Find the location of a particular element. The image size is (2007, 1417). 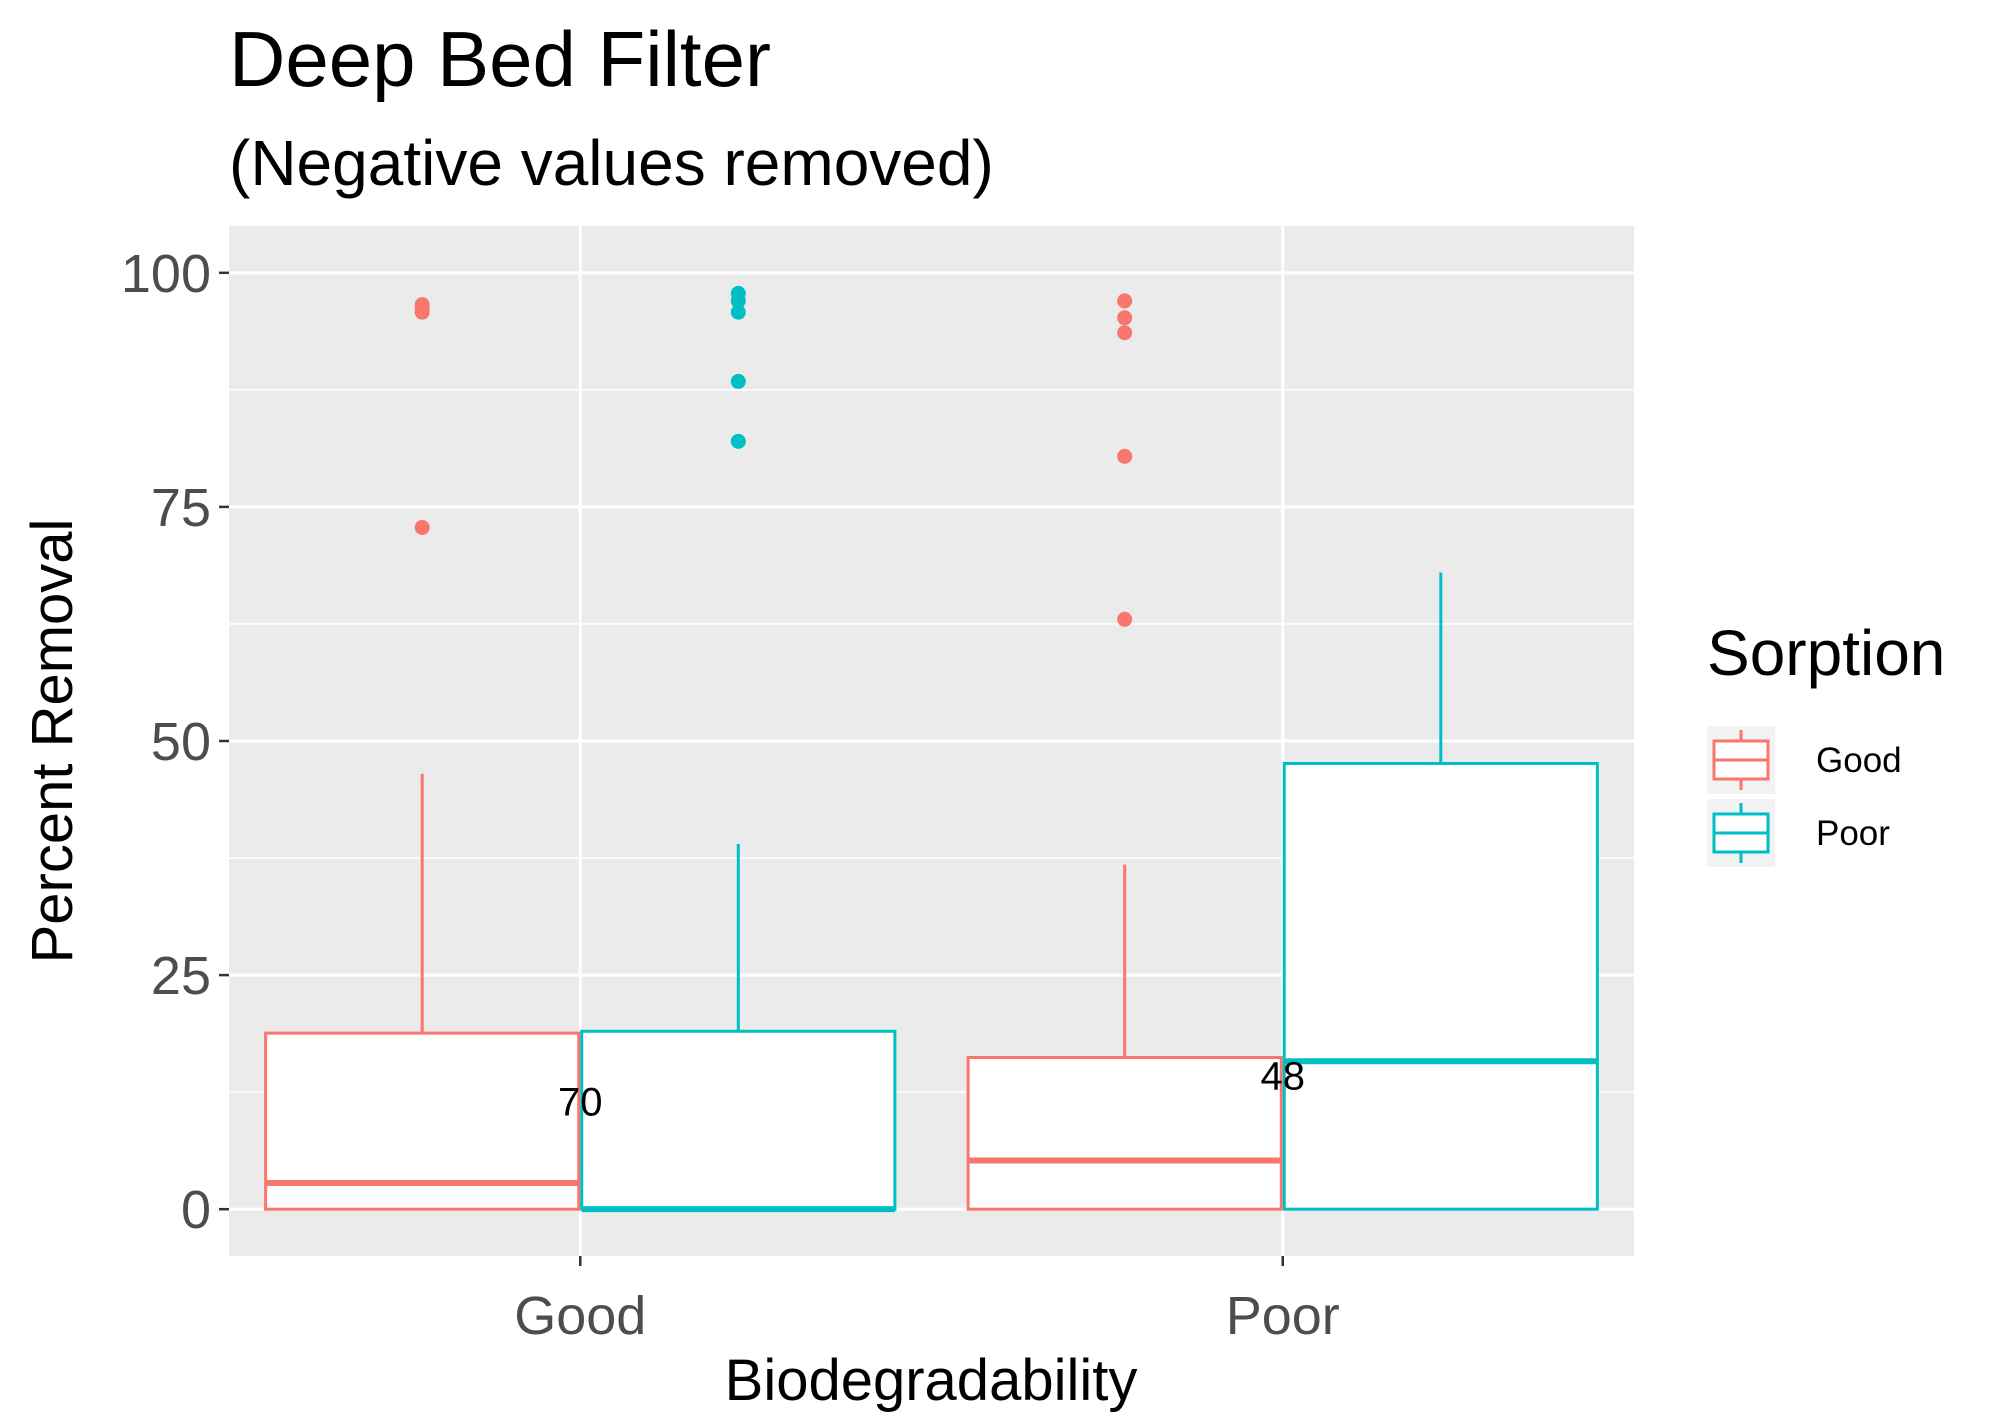

count-annotation: 48 is located at coordinates (1283, 1076).